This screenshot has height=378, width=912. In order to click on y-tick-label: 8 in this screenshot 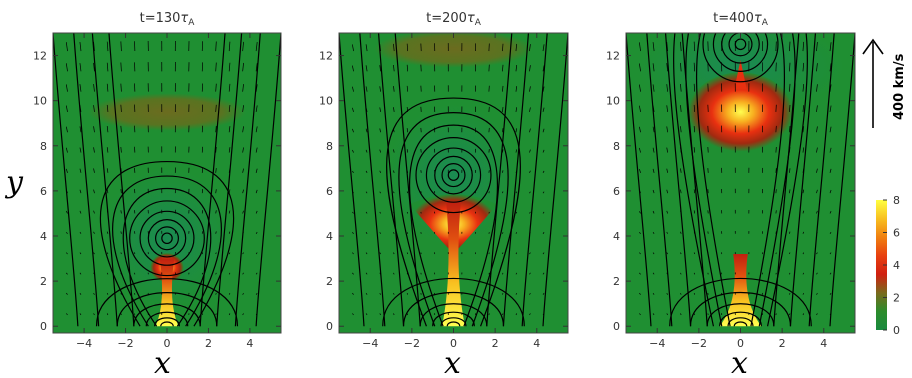, I will do `click(616, 146)`.